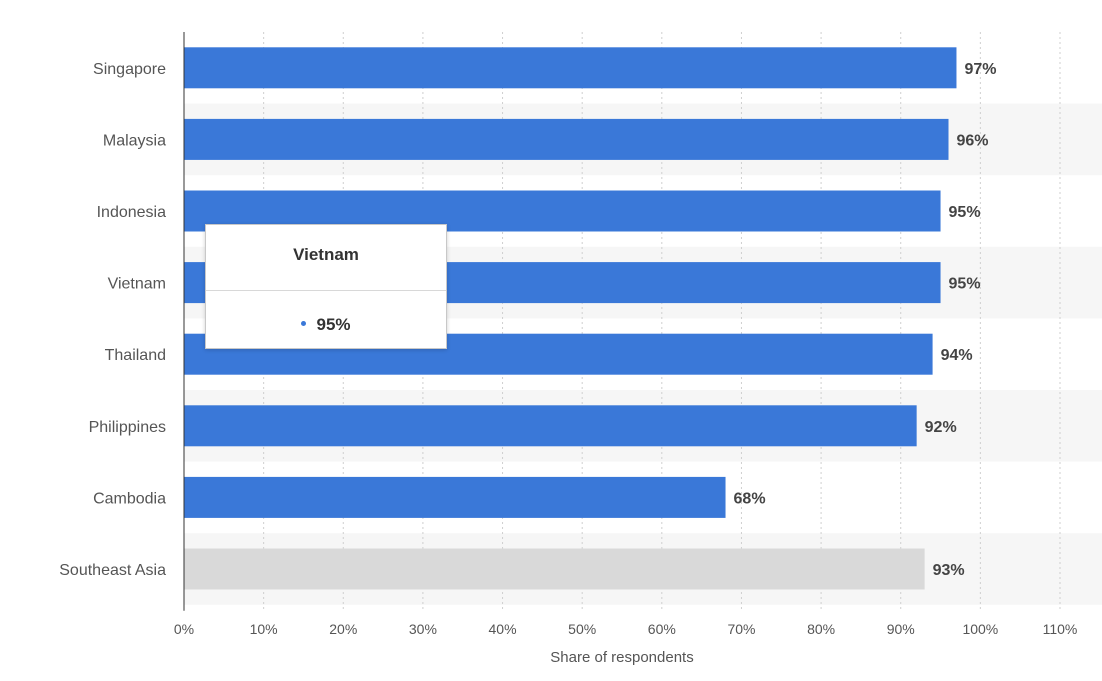 The image size is (1102, 681). What do you see at coordinates (127, 427) in the screenshot?
I see `category-label: Philippines` at bounding box center [127, 427].